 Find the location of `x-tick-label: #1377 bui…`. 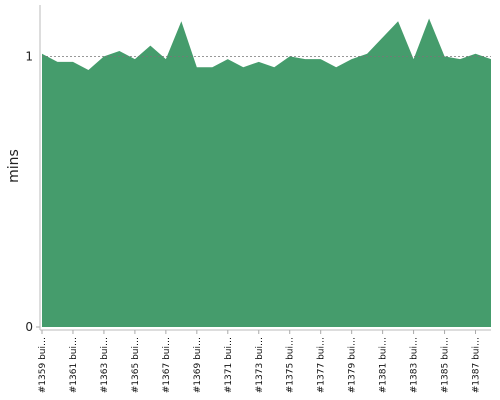

x-tick-label: #1377 bui… is located at coordinates (322, 365).